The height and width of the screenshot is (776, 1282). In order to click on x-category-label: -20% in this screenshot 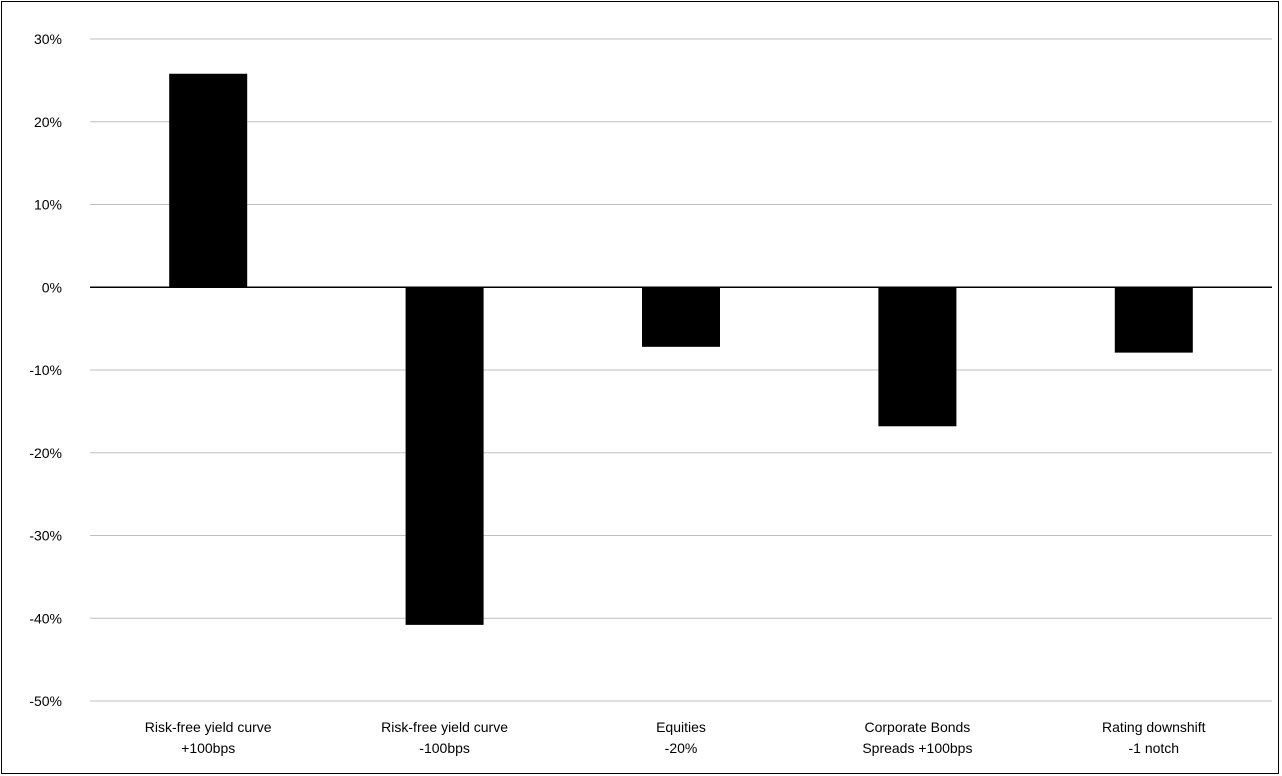, I will do `click(681, 748)`.